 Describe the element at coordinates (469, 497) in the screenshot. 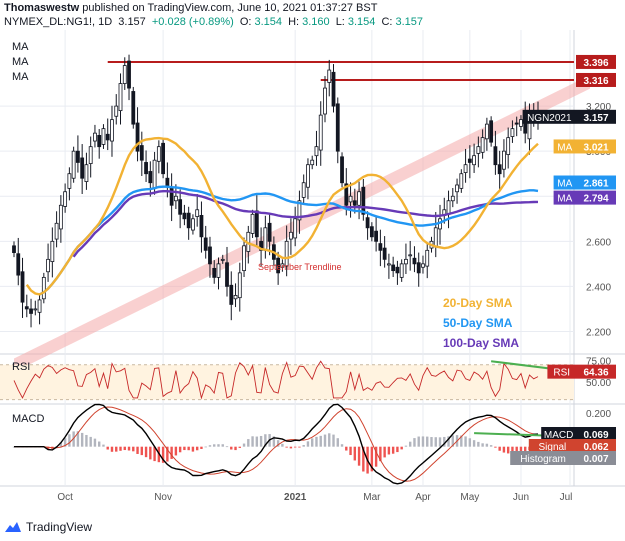

I see `time-tick-label: May` at that location.